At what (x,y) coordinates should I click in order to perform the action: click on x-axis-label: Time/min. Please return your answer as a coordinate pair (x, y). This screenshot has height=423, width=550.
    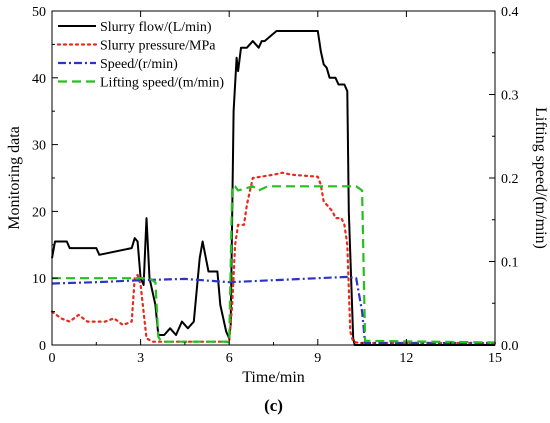
    Looking at the image, I should click on (273, 377).